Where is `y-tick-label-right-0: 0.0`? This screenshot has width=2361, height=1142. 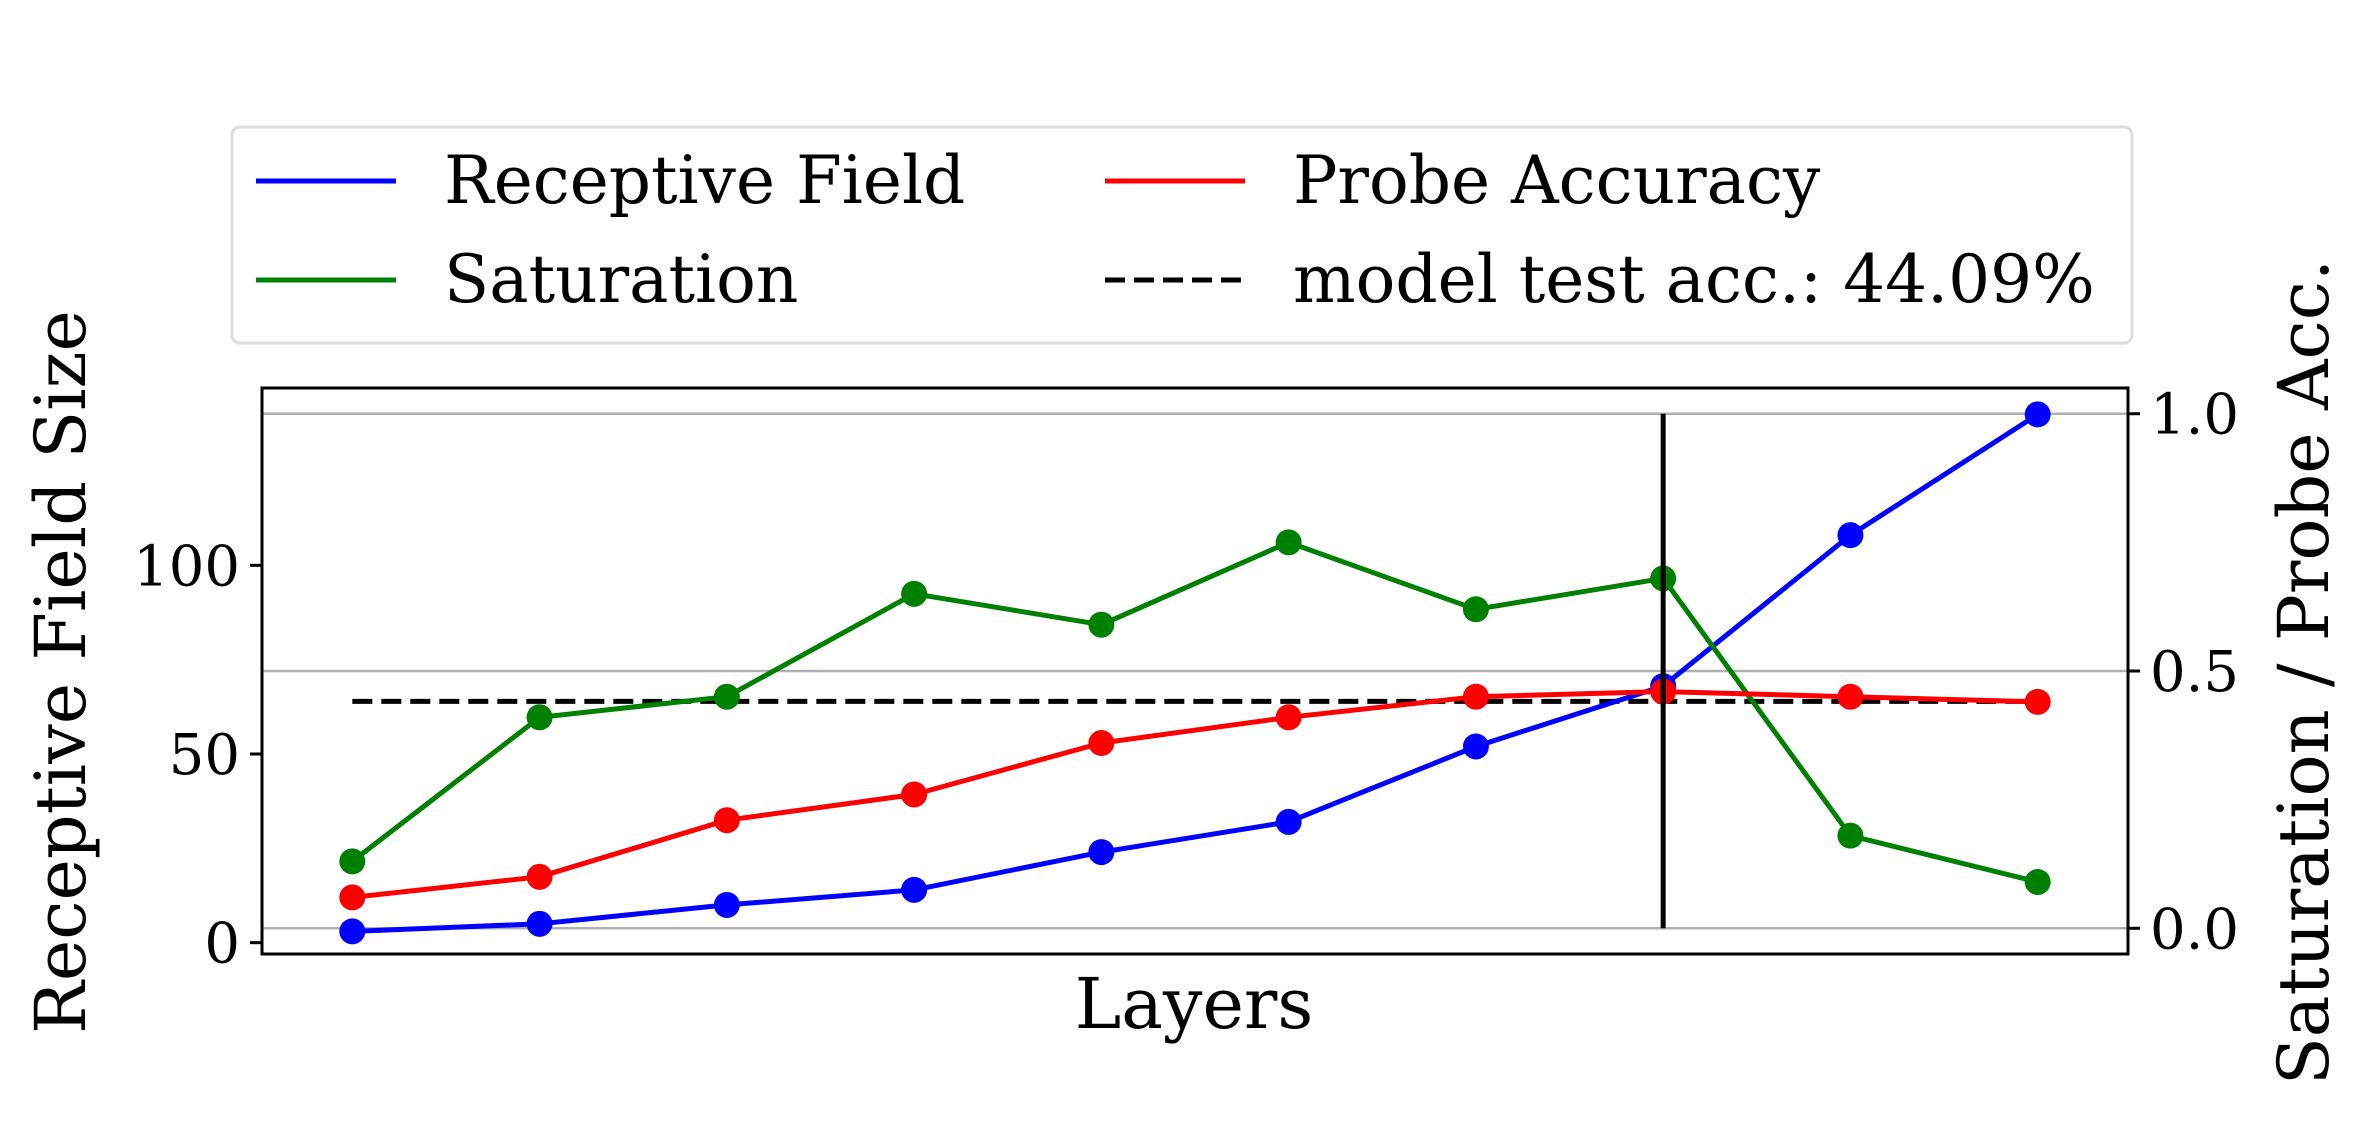
y-tick-label-right-0: 0.0 is located at coordinates (2194, 929).